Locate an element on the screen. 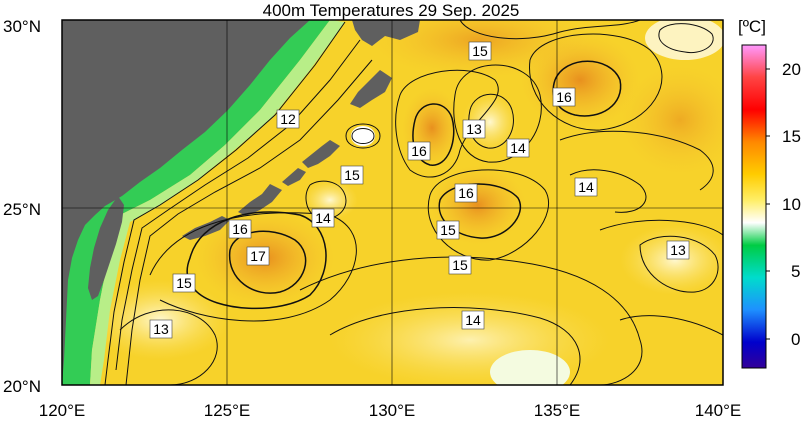  contour-label-text-6: 16 is located at coordinates (419, 151).